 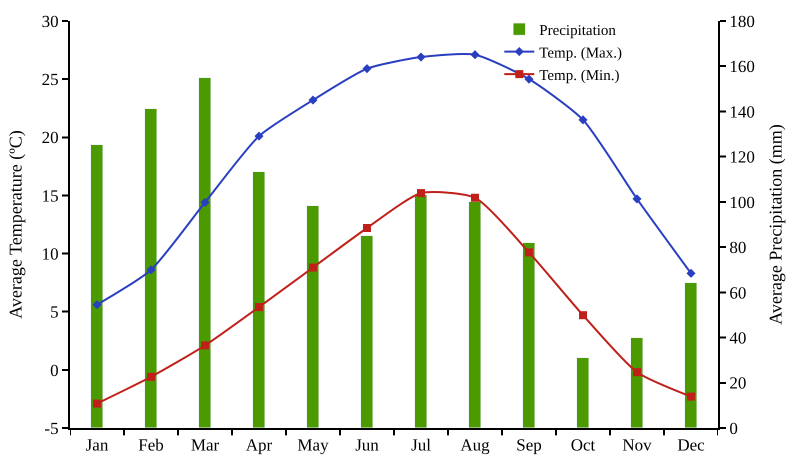 What do you see at coordinates (205, 444) in the screenshot?
I see `x-tick-label: Mar` at bounding box center [205, 444].